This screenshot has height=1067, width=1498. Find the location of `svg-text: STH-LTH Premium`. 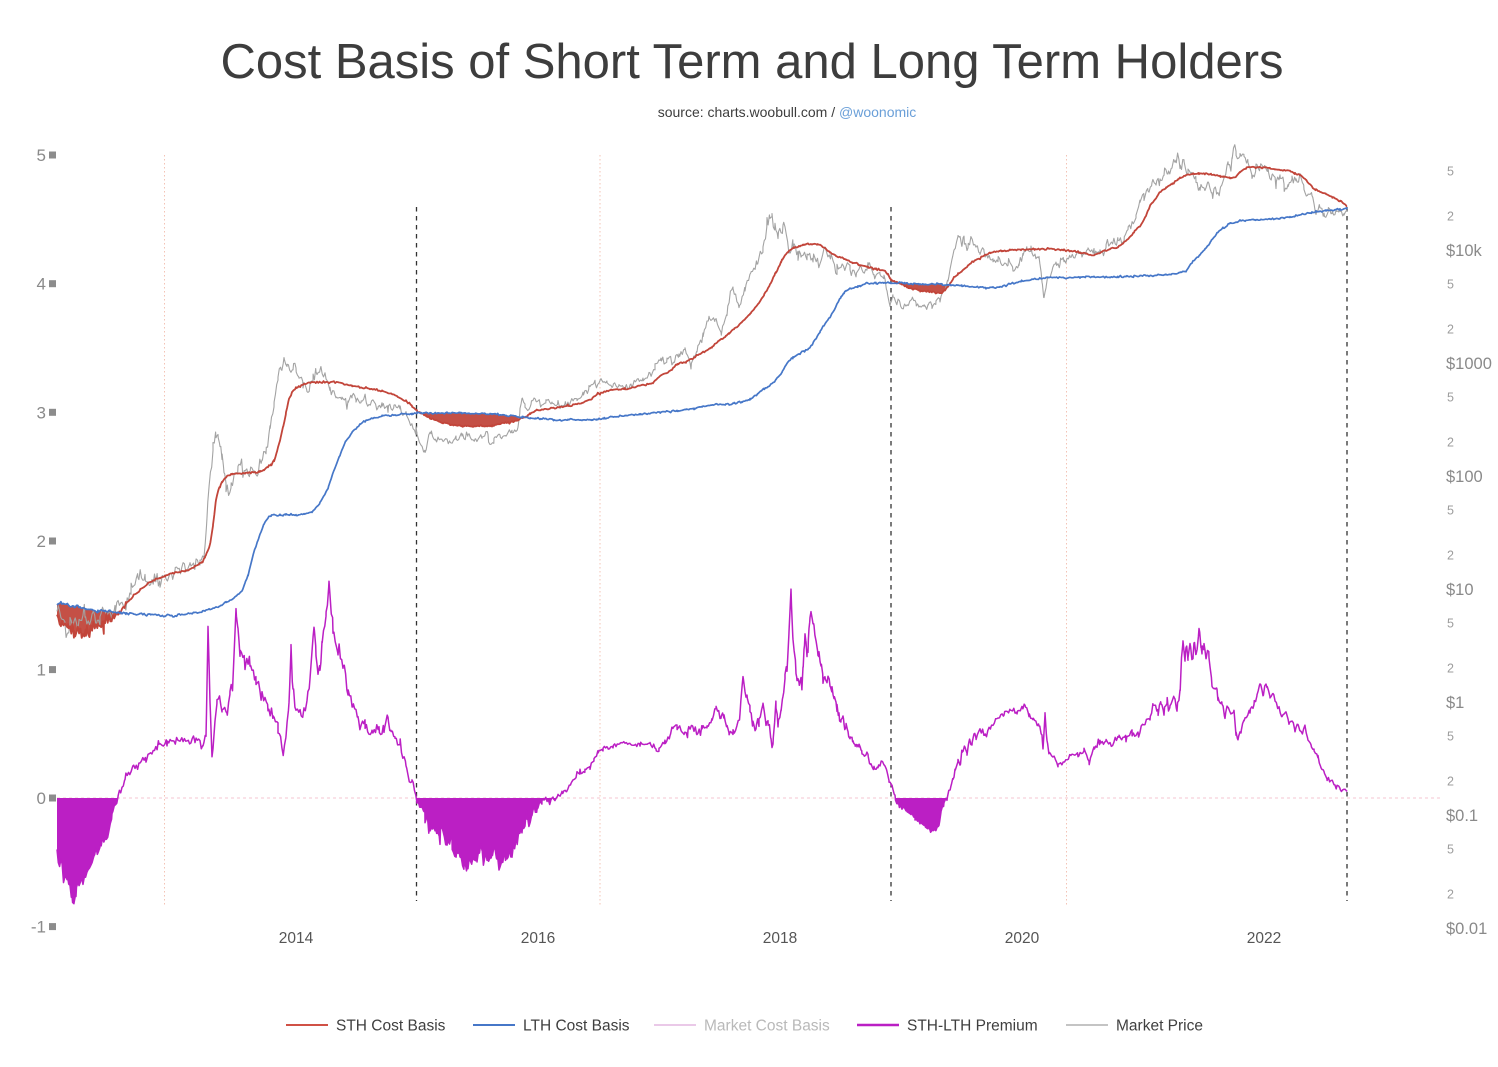

svg-text: STH-LTH Premium is located at coordinates (972, 1026).